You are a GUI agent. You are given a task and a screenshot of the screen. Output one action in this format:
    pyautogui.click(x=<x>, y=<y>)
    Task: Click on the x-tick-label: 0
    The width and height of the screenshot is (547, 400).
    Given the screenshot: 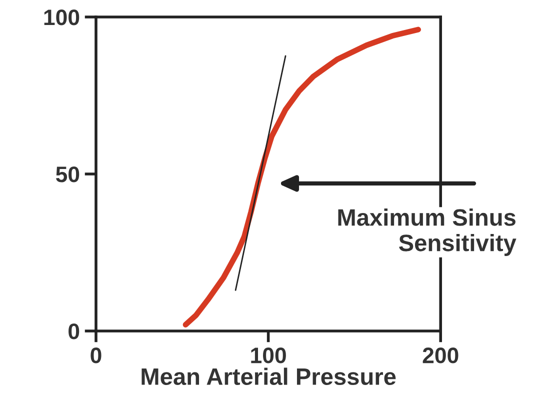 What is the action you would take?
    pyautogui.click(x=96, y=356)
    